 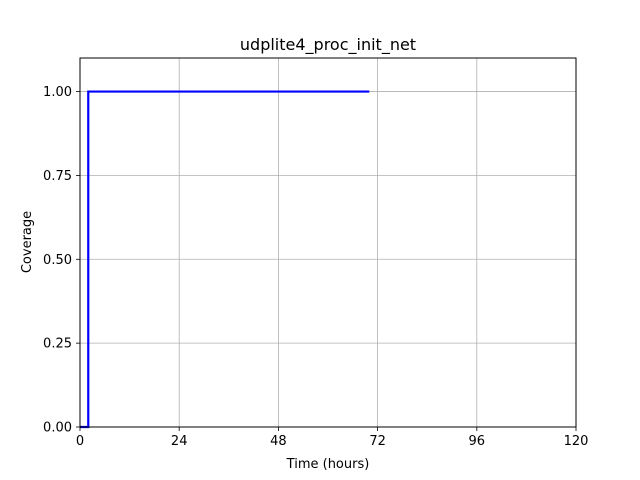 I want to click on y-tick-label: 0.50, so click(x=57, y=260).